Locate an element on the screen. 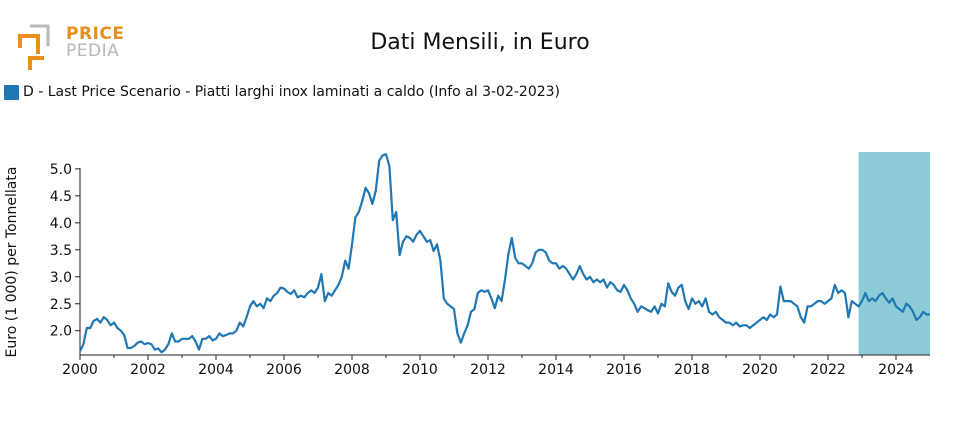 The width and height of the screenshot is (960, 430). x-tick-label: 2002 is located at coordinates (148, 370).